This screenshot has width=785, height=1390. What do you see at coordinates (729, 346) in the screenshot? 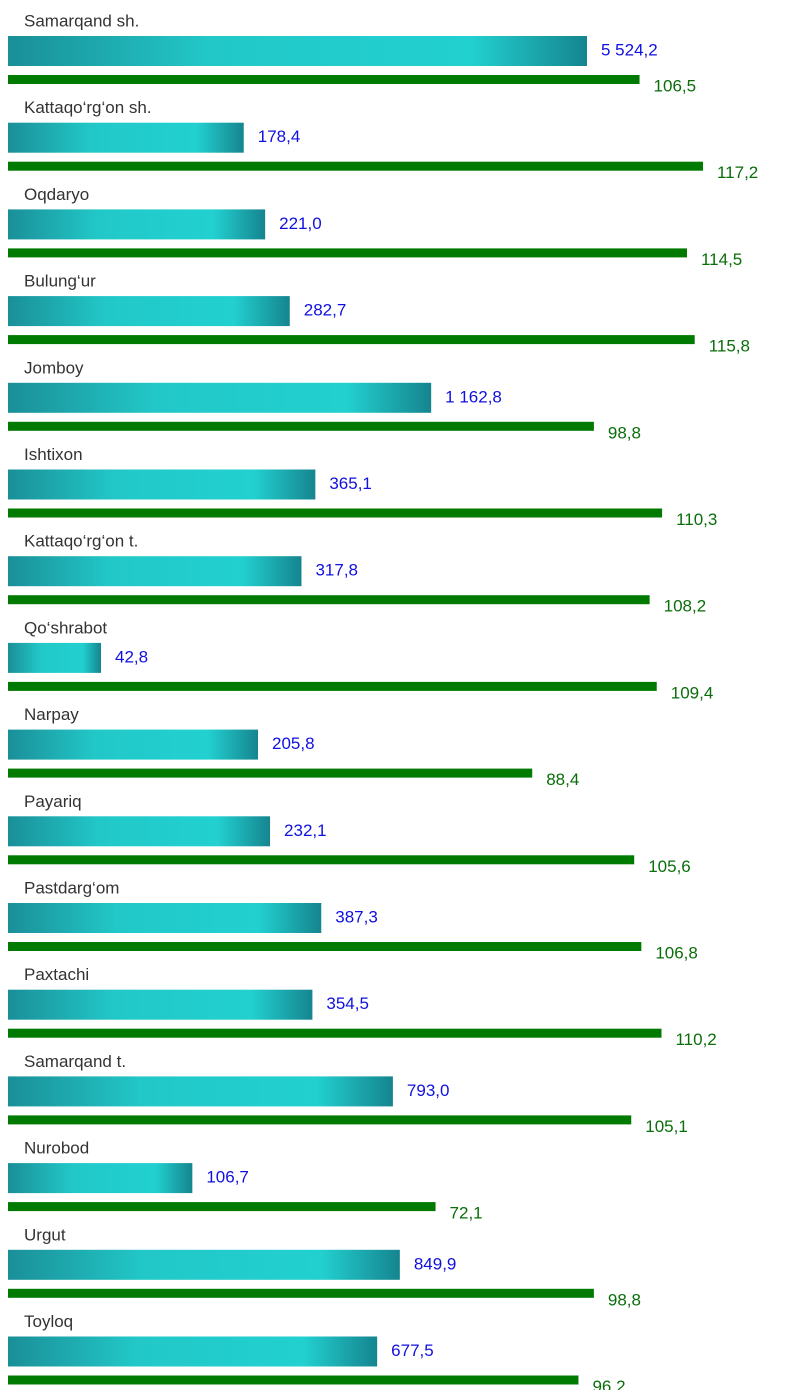
I see `value-label: 115,8` at bounding box center [729, 346].